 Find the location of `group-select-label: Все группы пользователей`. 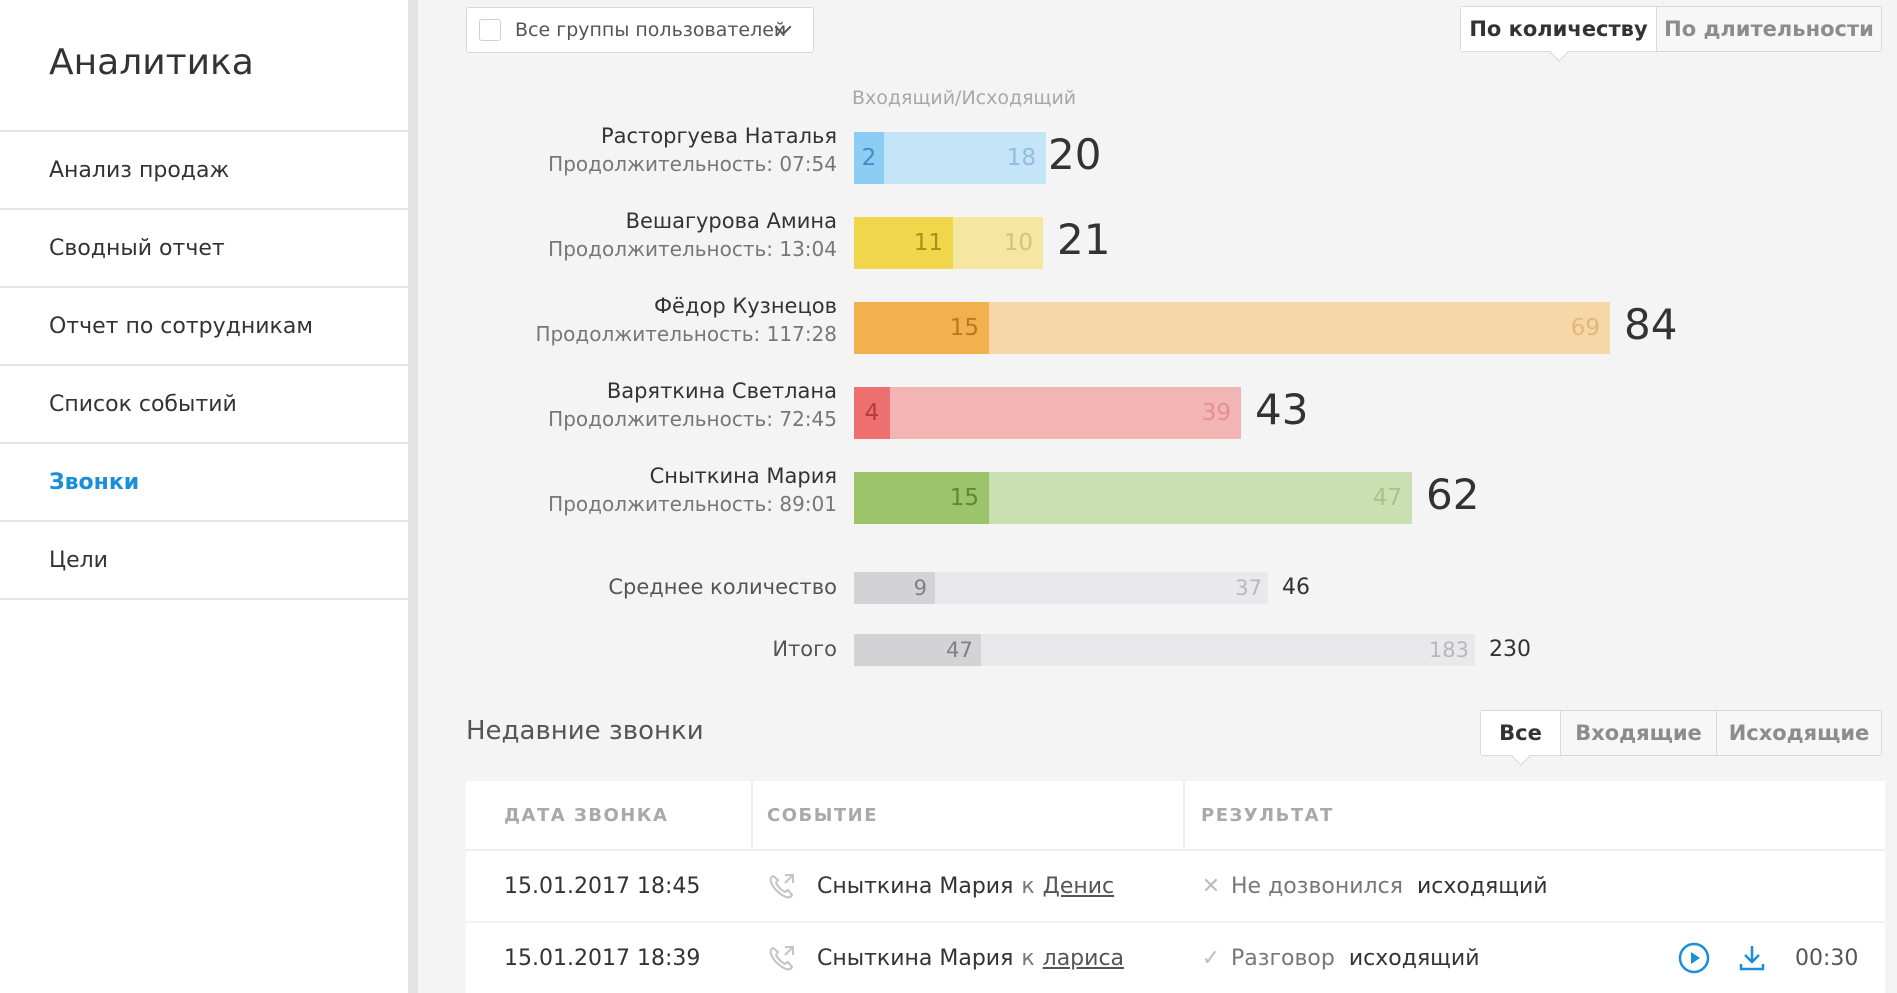

group-select-label: Все группы пользователей is located at coordinates (651, 30).